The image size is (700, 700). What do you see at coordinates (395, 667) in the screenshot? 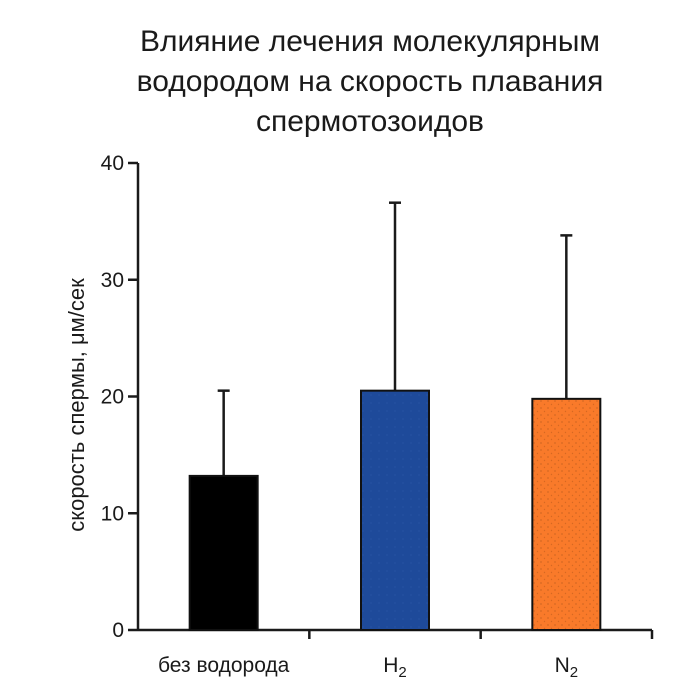
I see `x-category-label-1: H2` at bounding box center [395, 667].